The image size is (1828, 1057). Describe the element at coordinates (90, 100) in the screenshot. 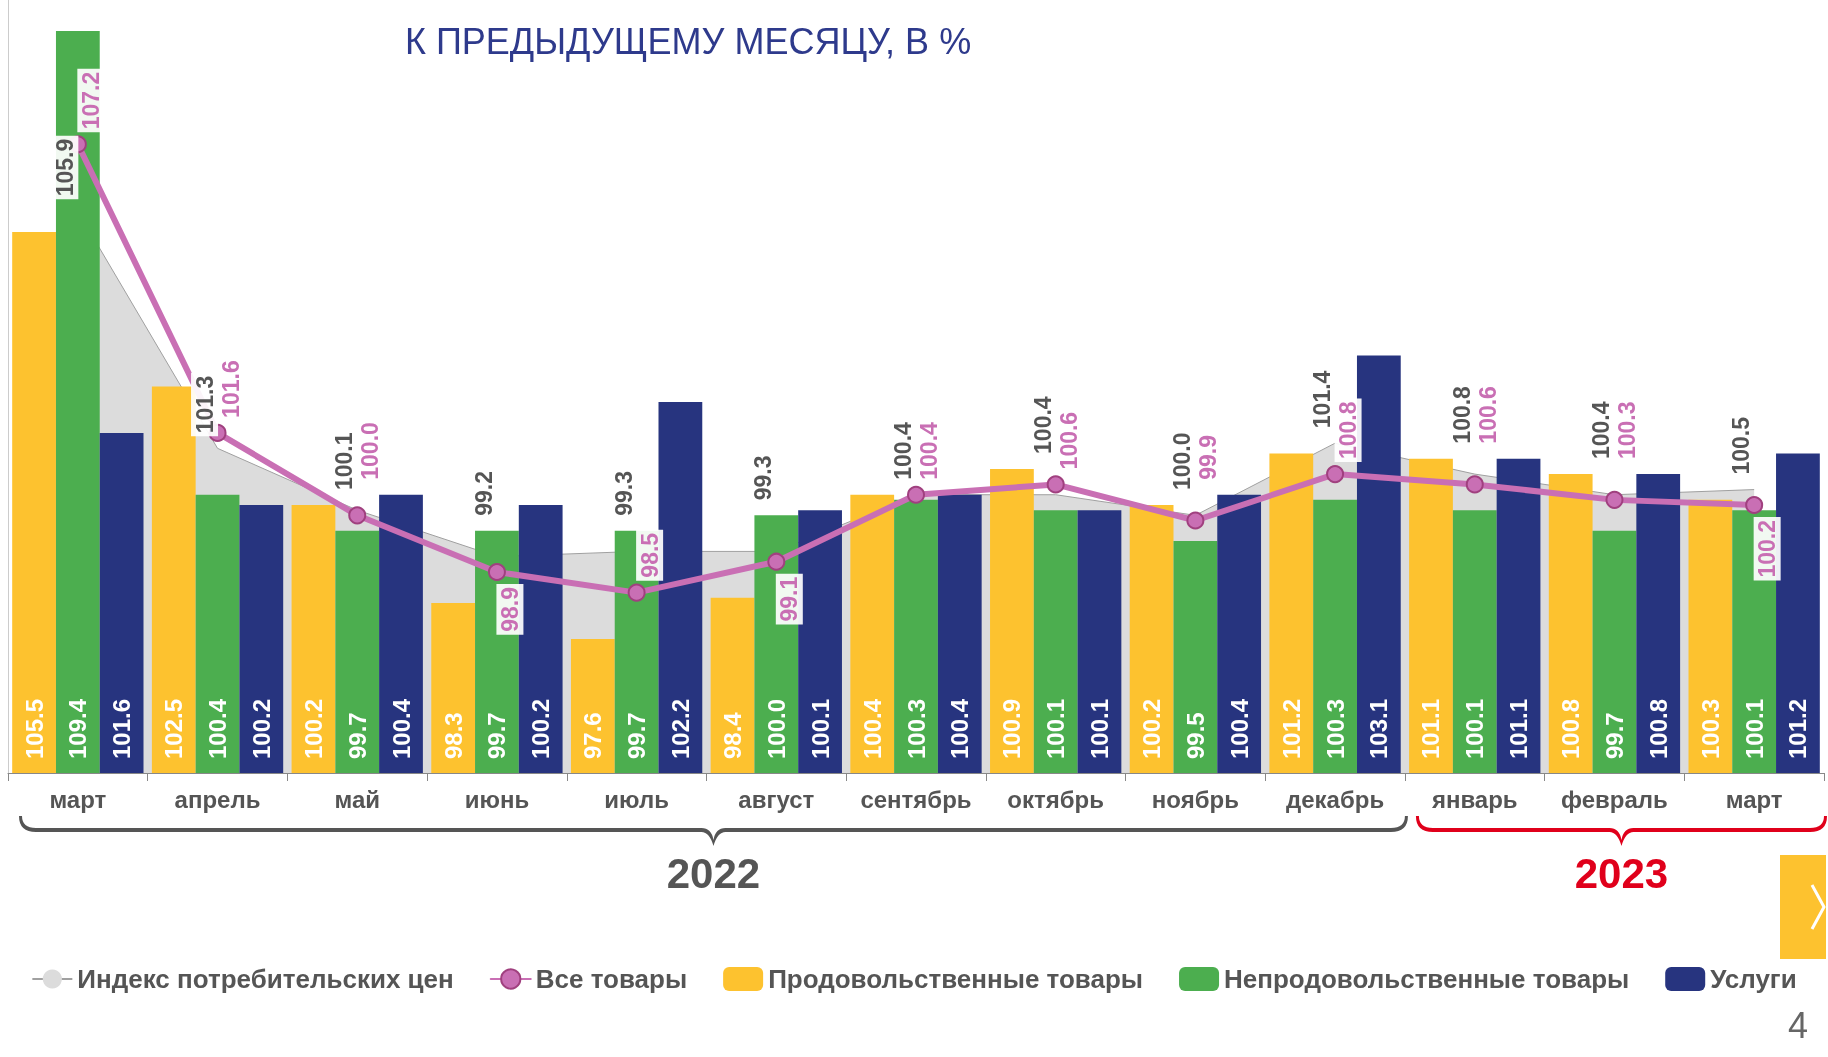

I see `data-label: 107.2` at that location.